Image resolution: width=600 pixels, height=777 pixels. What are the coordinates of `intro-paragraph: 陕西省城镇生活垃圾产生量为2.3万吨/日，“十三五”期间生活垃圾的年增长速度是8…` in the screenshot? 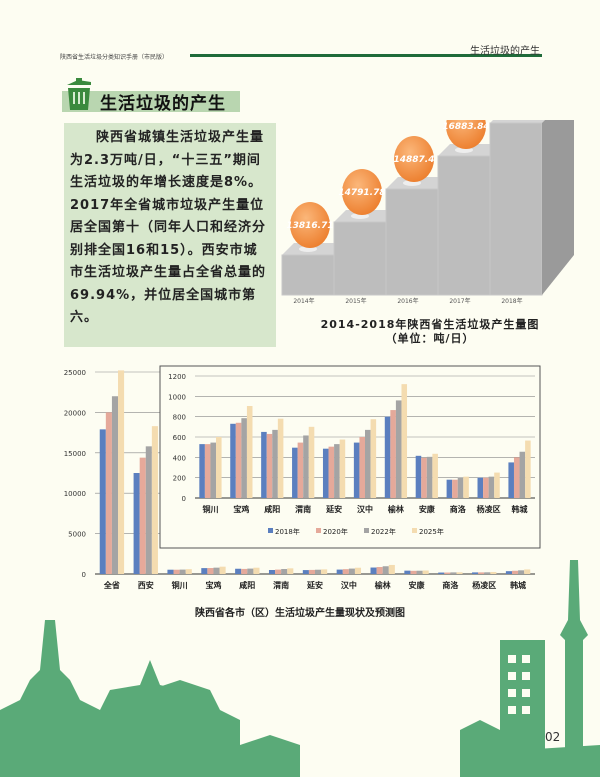 It's located at (170, 235).